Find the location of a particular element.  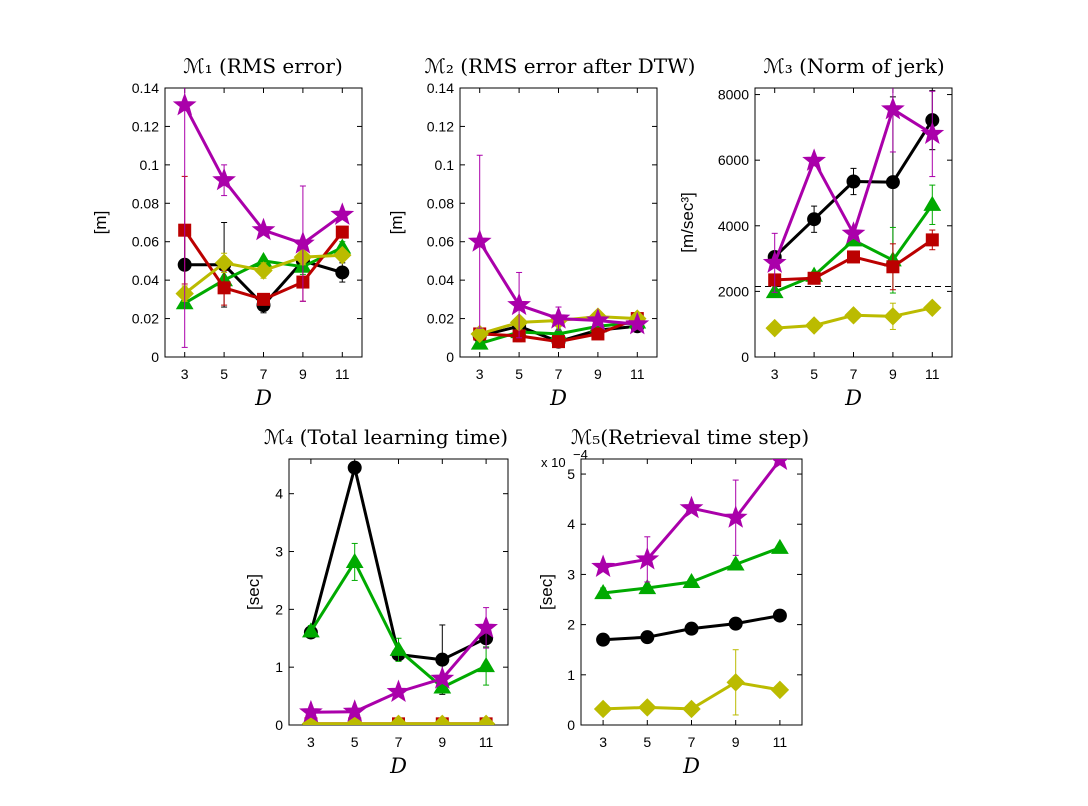

y-tick-label: 0.06 is located at coordinates (440, 242).